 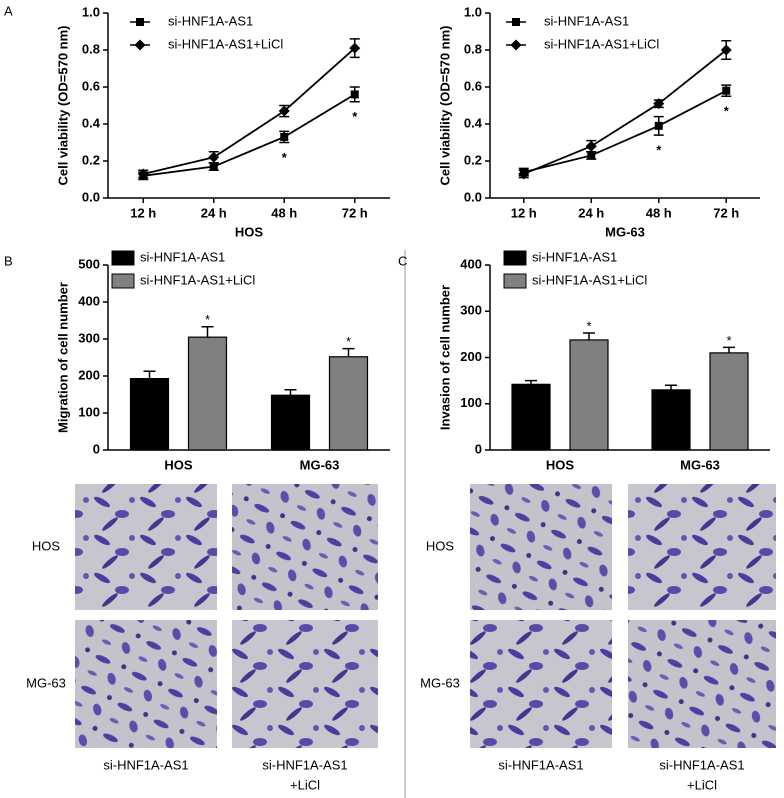 I want to click on y-tick-label: 500, so click(x=89, y=263).